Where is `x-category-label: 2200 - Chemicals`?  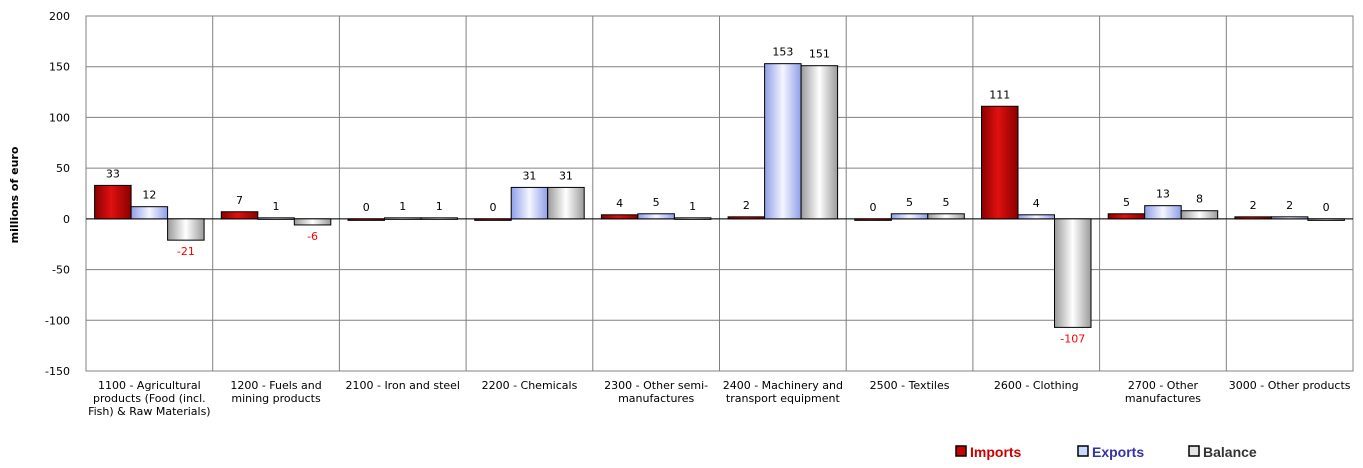 x-category-label: 2200 - Chemicals is located at coordinates (530, 385).